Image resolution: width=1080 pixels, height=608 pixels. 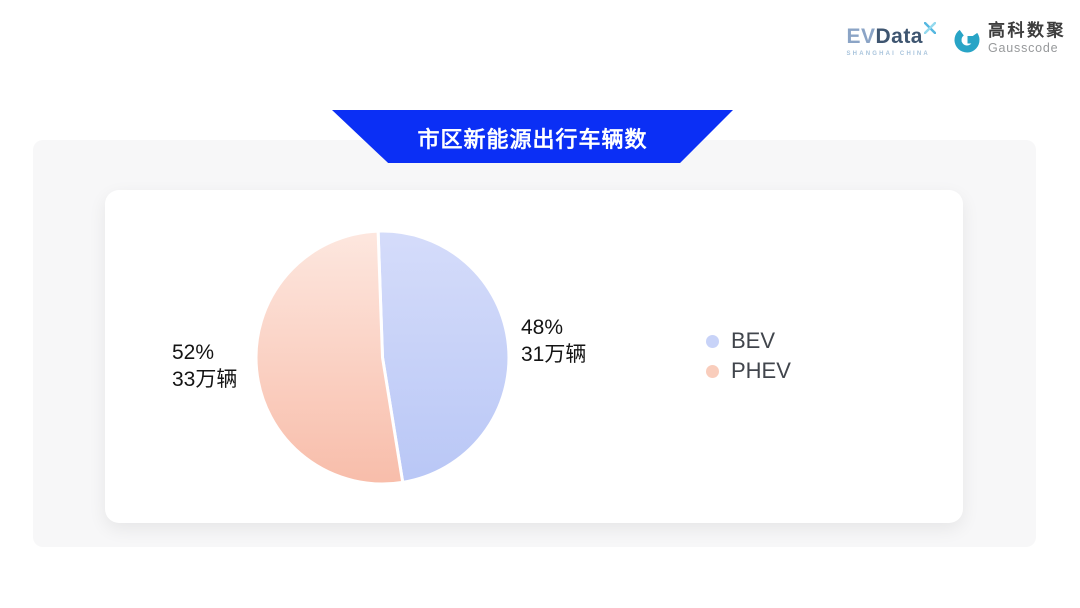 I want to click on gausscode-icon, so click(x=967, y=40).